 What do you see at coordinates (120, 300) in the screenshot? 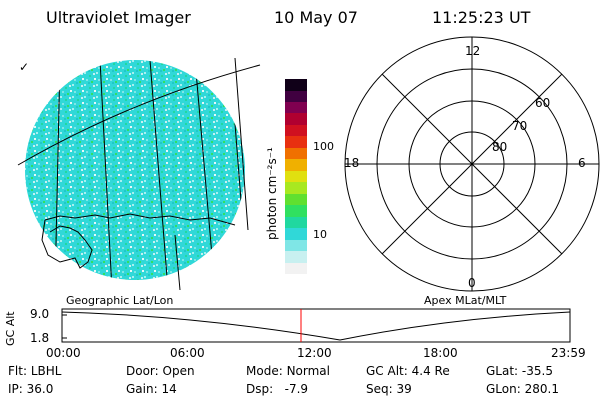
I see `geographic-label: Geographic Lat/Lon` at bounding box center [120, 300].